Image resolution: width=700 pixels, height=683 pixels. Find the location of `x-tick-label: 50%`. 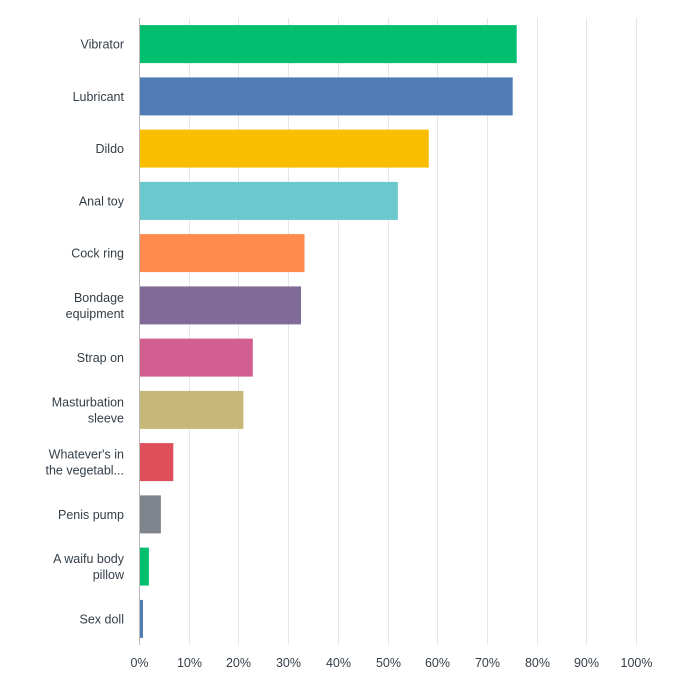

x-tick-label: 50% is located at coordinates (388, 663).